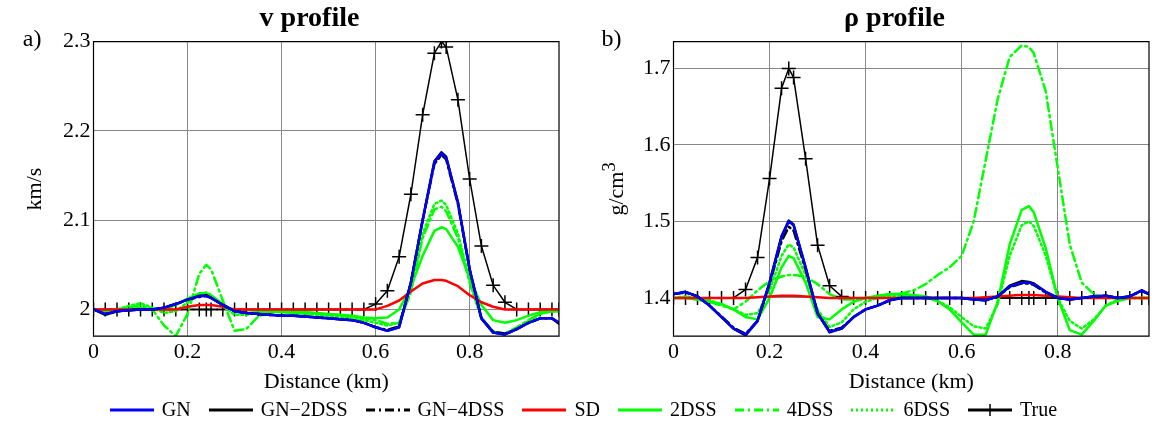  I want to click on chart-title: ρ profile, so click(894, 17).